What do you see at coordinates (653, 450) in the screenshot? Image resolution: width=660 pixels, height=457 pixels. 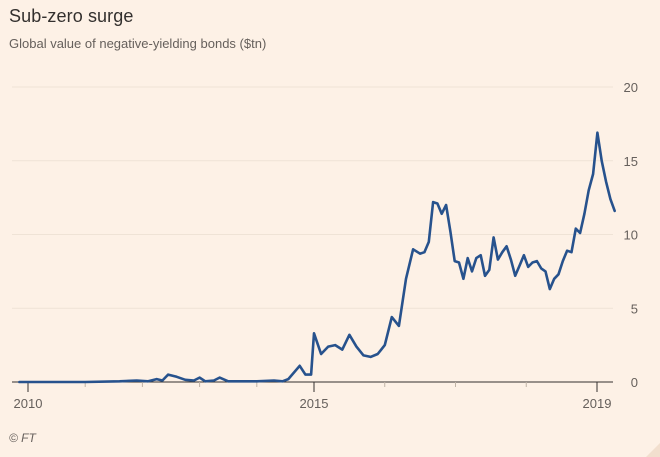 I see `corner-fold` at bounding box center [653, 450].